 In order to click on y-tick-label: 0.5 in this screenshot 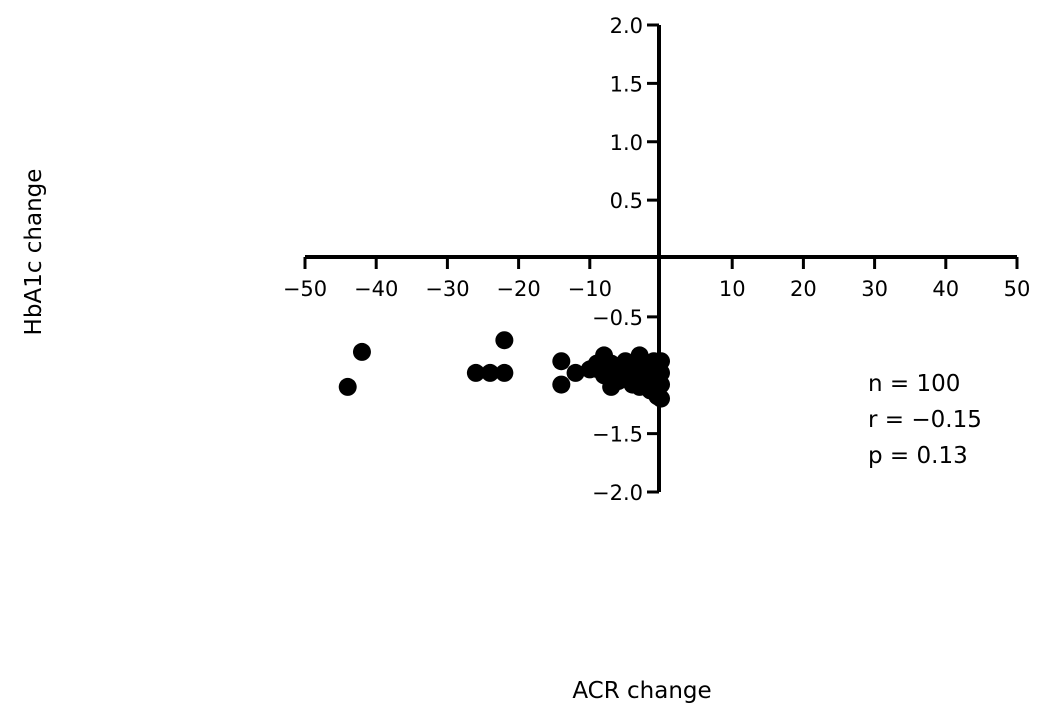, I will do `click(626, 201)`.